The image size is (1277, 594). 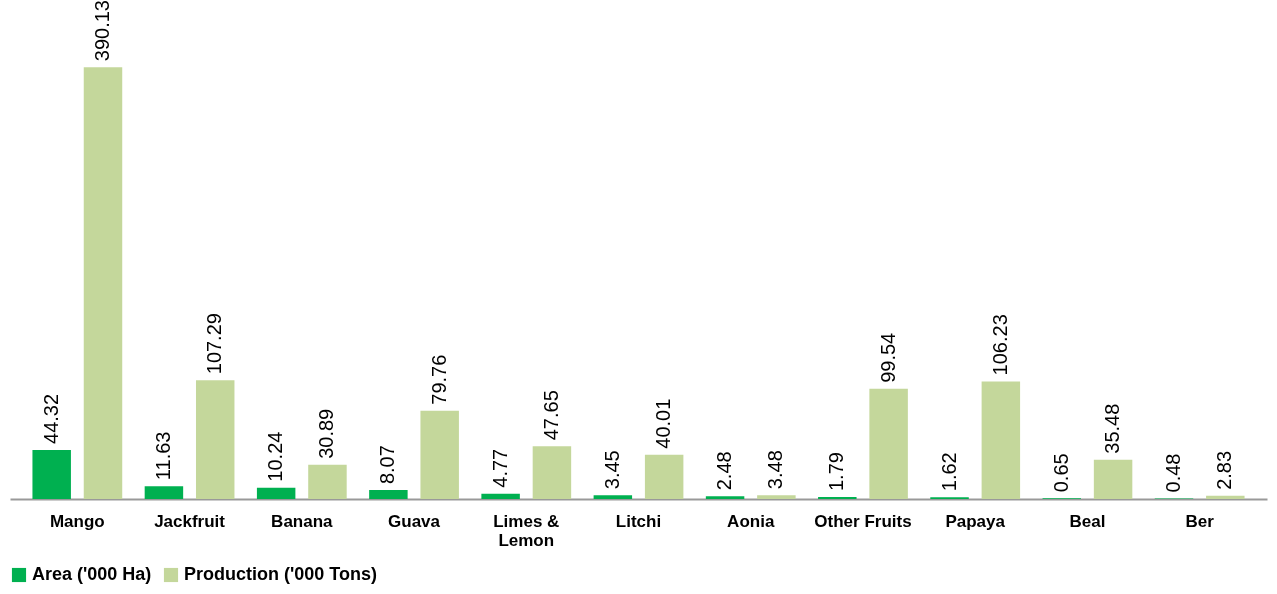 What do you see at coordinates (50, 418) in the screenshot?
I see `data-label: 44.32` at bounding box center [50, 418].